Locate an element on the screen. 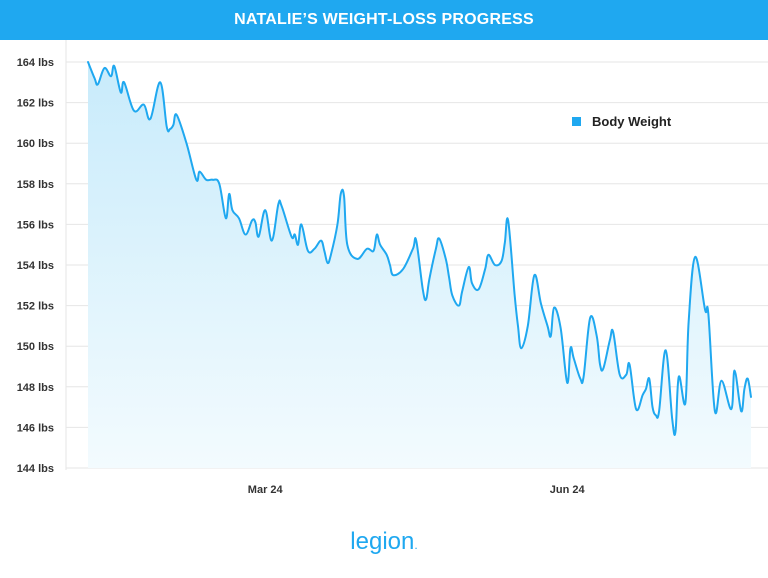 The height and width of the screenshot is (578, 768). legend-swatch-body-weight is located at coordinates (576, 121).